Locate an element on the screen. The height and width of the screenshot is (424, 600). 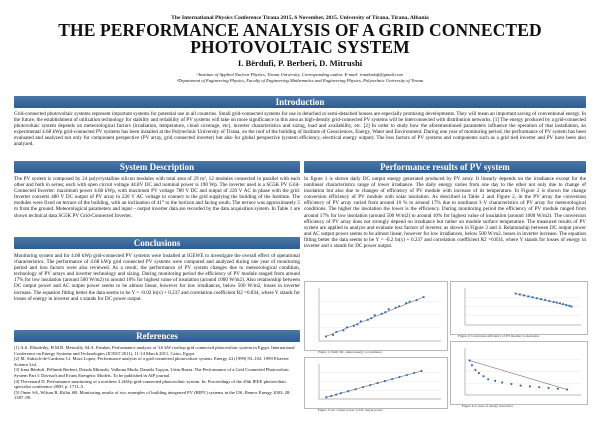
figure-3-plot is located at coordinates (379, 382).